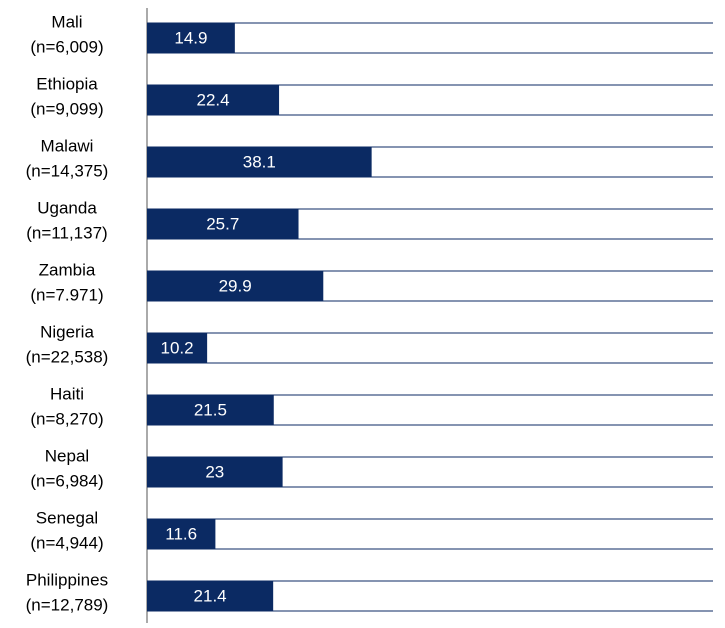 This screenshot has height=628, width=725. I want to click on category-note: (n=9,099), so click(66, 108).